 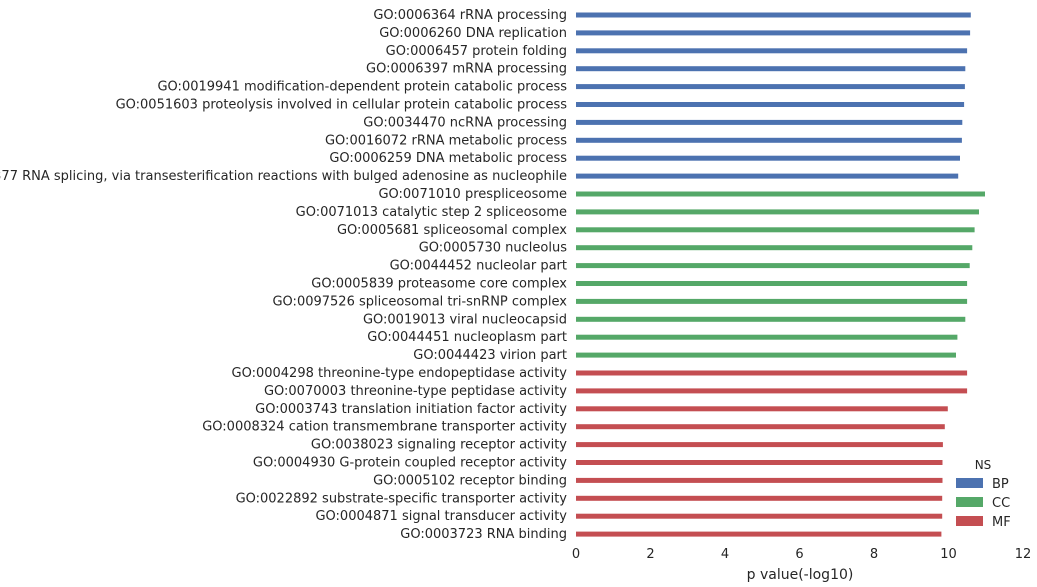 What do you see at coordinates (439, 445) in the screenshot?
I see `category-label: GO:0038023 signaling receptor activity` at bounding box center [439, 445].